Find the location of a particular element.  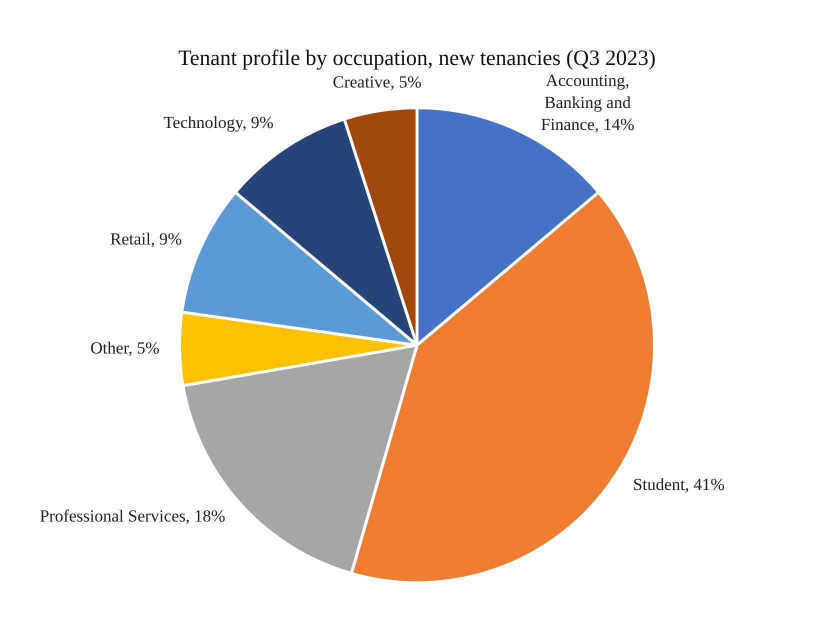

slice-label: Professional Services, 18% is located at coordinates (133, 516).